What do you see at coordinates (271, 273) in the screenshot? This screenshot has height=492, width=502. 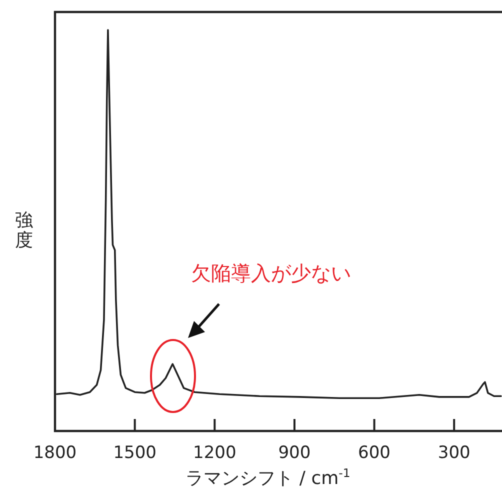 I see `annotation: 欠陥導入が少ない` at bounding box center [271, 273].